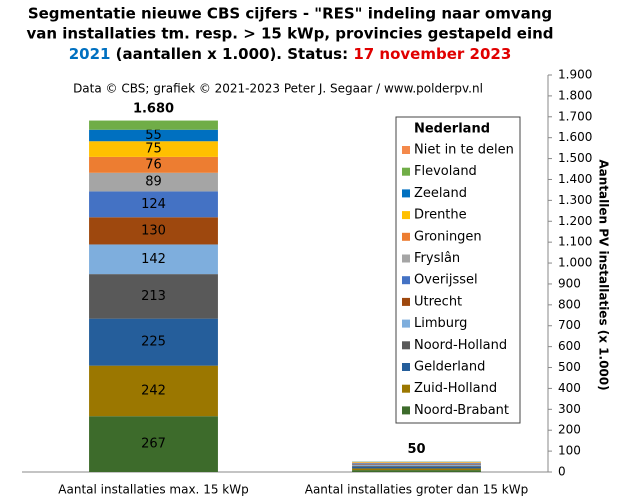 This screenshot has height=500, width=620. Describe the element at coordinates (575, 242) in the screenshot. I see `y-tick-label: 1.100` at that location.